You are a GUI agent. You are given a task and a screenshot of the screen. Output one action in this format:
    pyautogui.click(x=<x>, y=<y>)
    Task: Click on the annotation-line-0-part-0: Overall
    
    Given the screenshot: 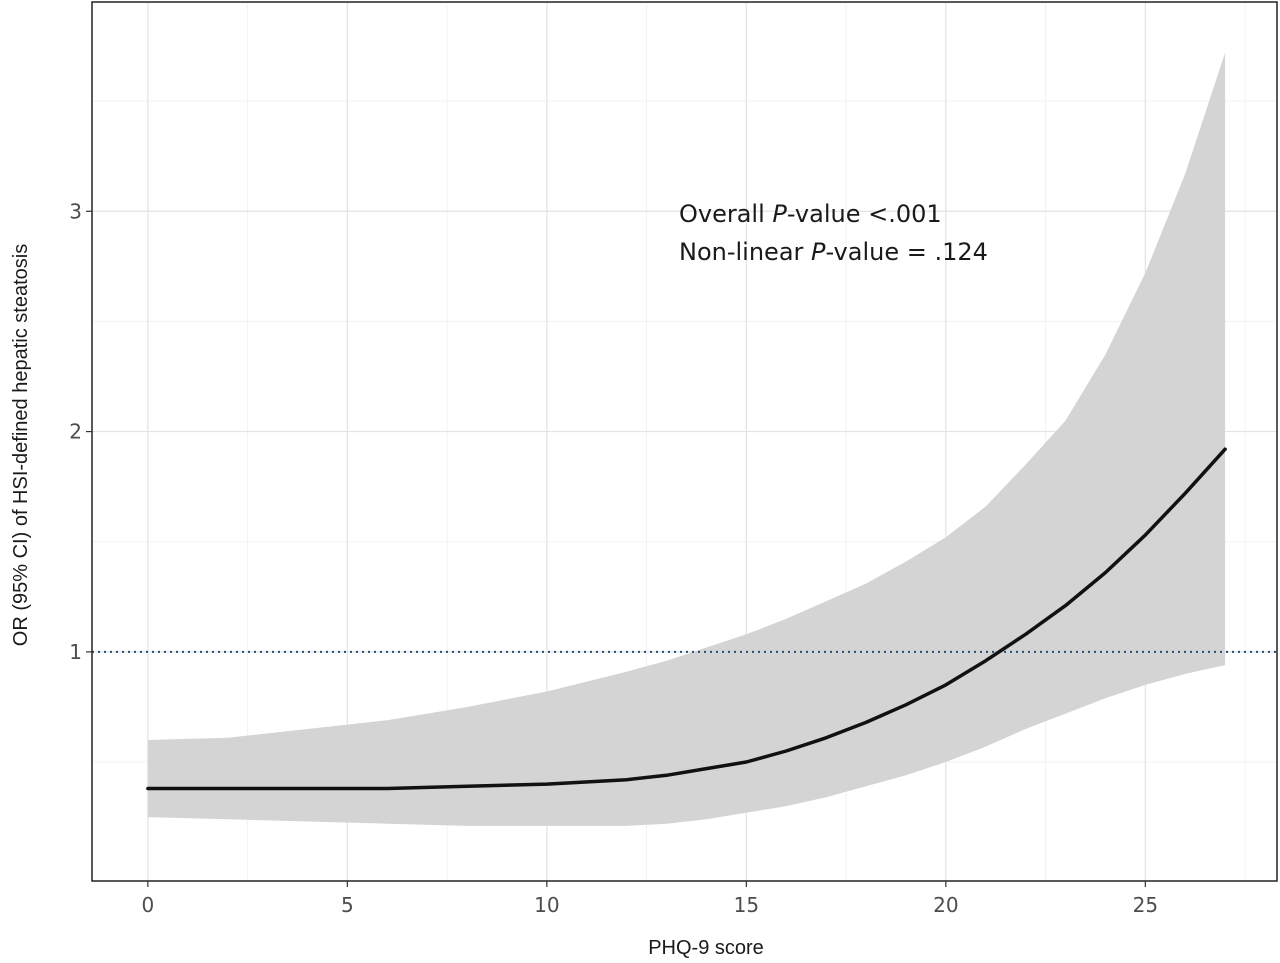 What is the action you would take?
    pyautogui.click(x=725, y=214)
    